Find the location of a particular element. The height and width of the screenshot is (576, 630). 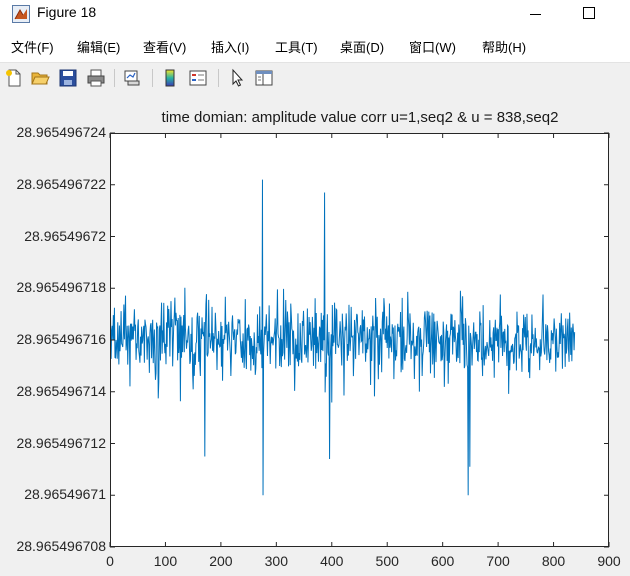

property-inspector-icon is located at coordinates (264, 78).